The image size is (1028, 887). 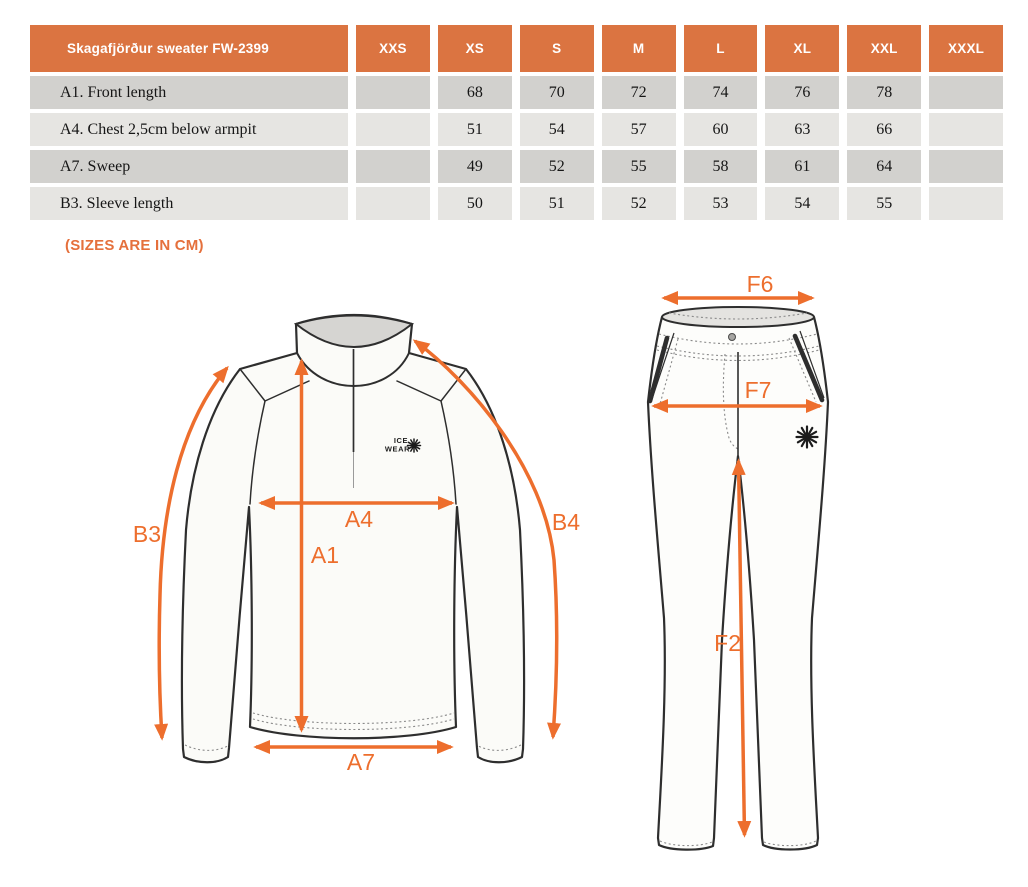 What do you see at coordinates (566, 522) in the screenshot?
I see `label-b4: B4` at bounding box center [566, 522].